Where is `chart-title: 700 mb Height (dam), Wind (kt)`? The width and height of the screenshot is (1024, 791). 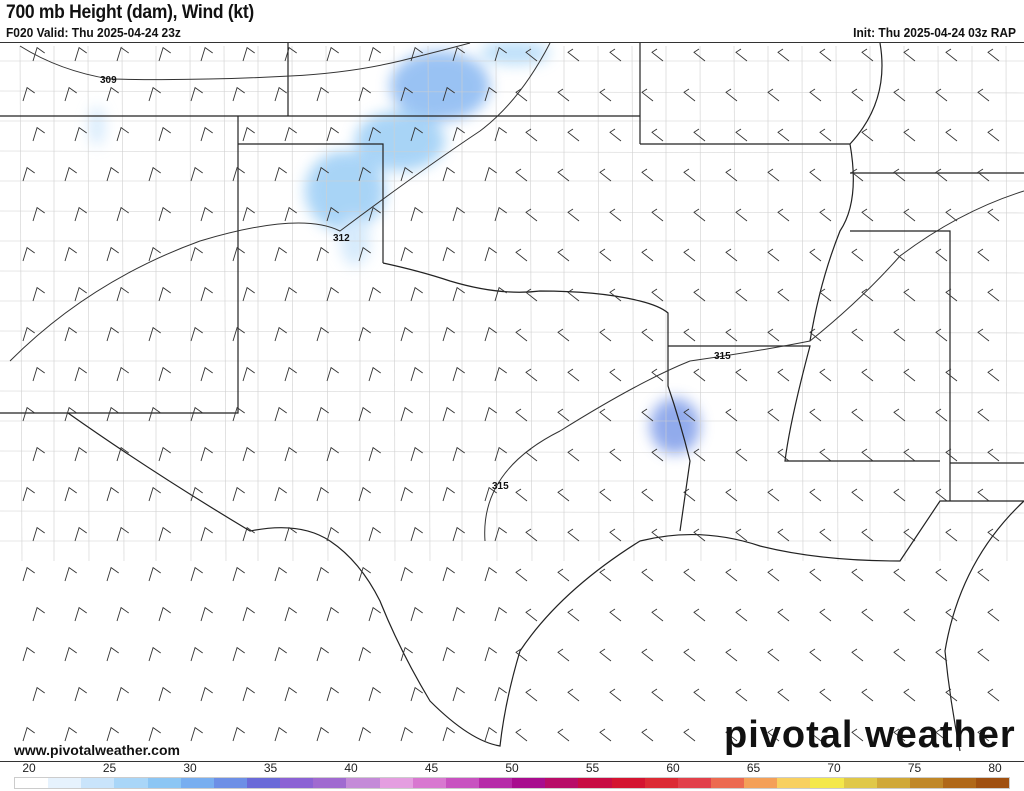 chart-title: 700 mb Height (dam), Wind (kt) is located at coordinates (130, 12).